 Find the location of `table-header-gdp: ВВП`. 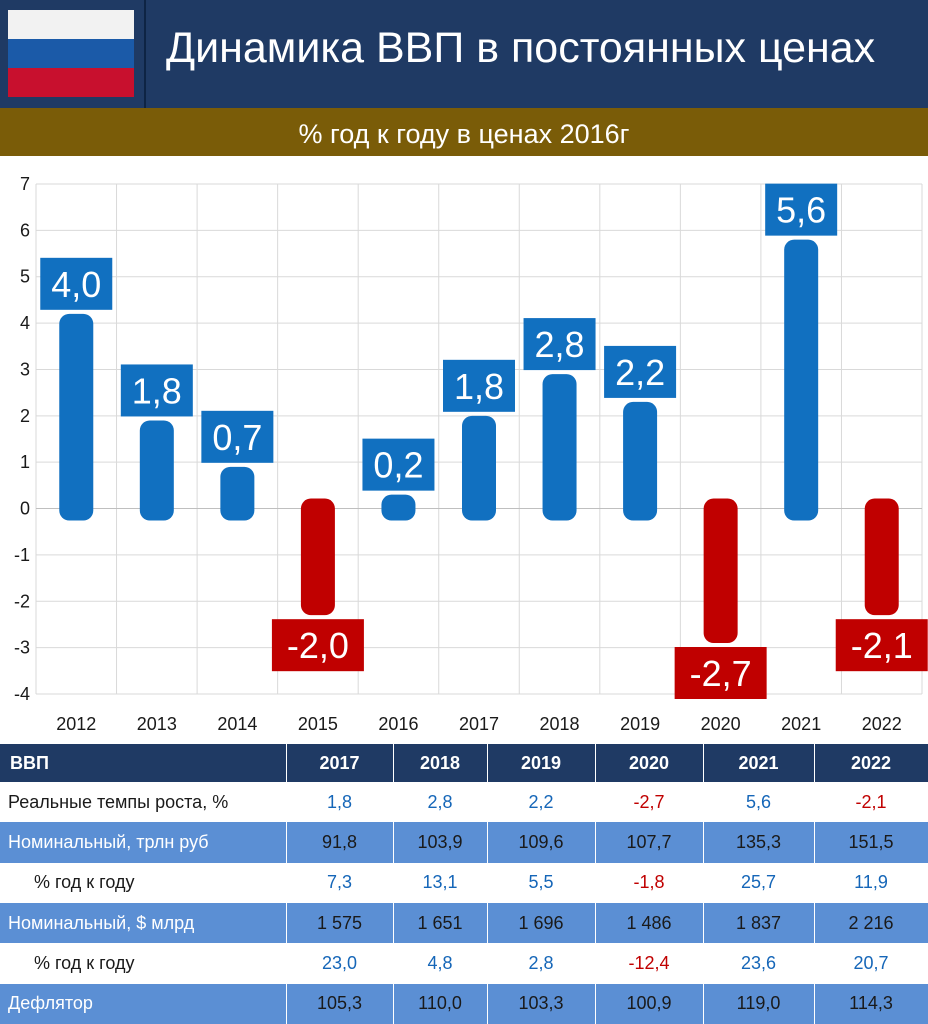

table-header-gdp: ВВП is located at coordinates (143, 763).